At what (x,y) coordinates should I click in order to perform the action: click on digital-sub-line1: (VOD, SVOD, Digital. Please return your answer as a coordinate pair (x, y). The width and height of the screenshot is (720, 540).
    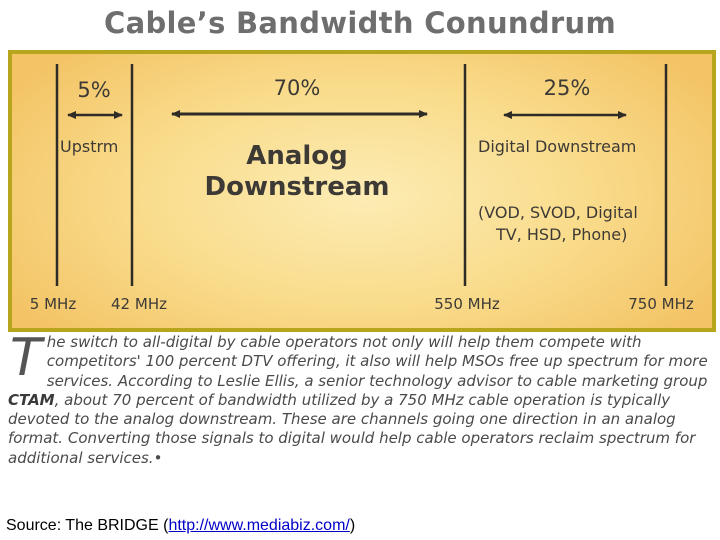
    Looking at the image, I should click on (558, 212).